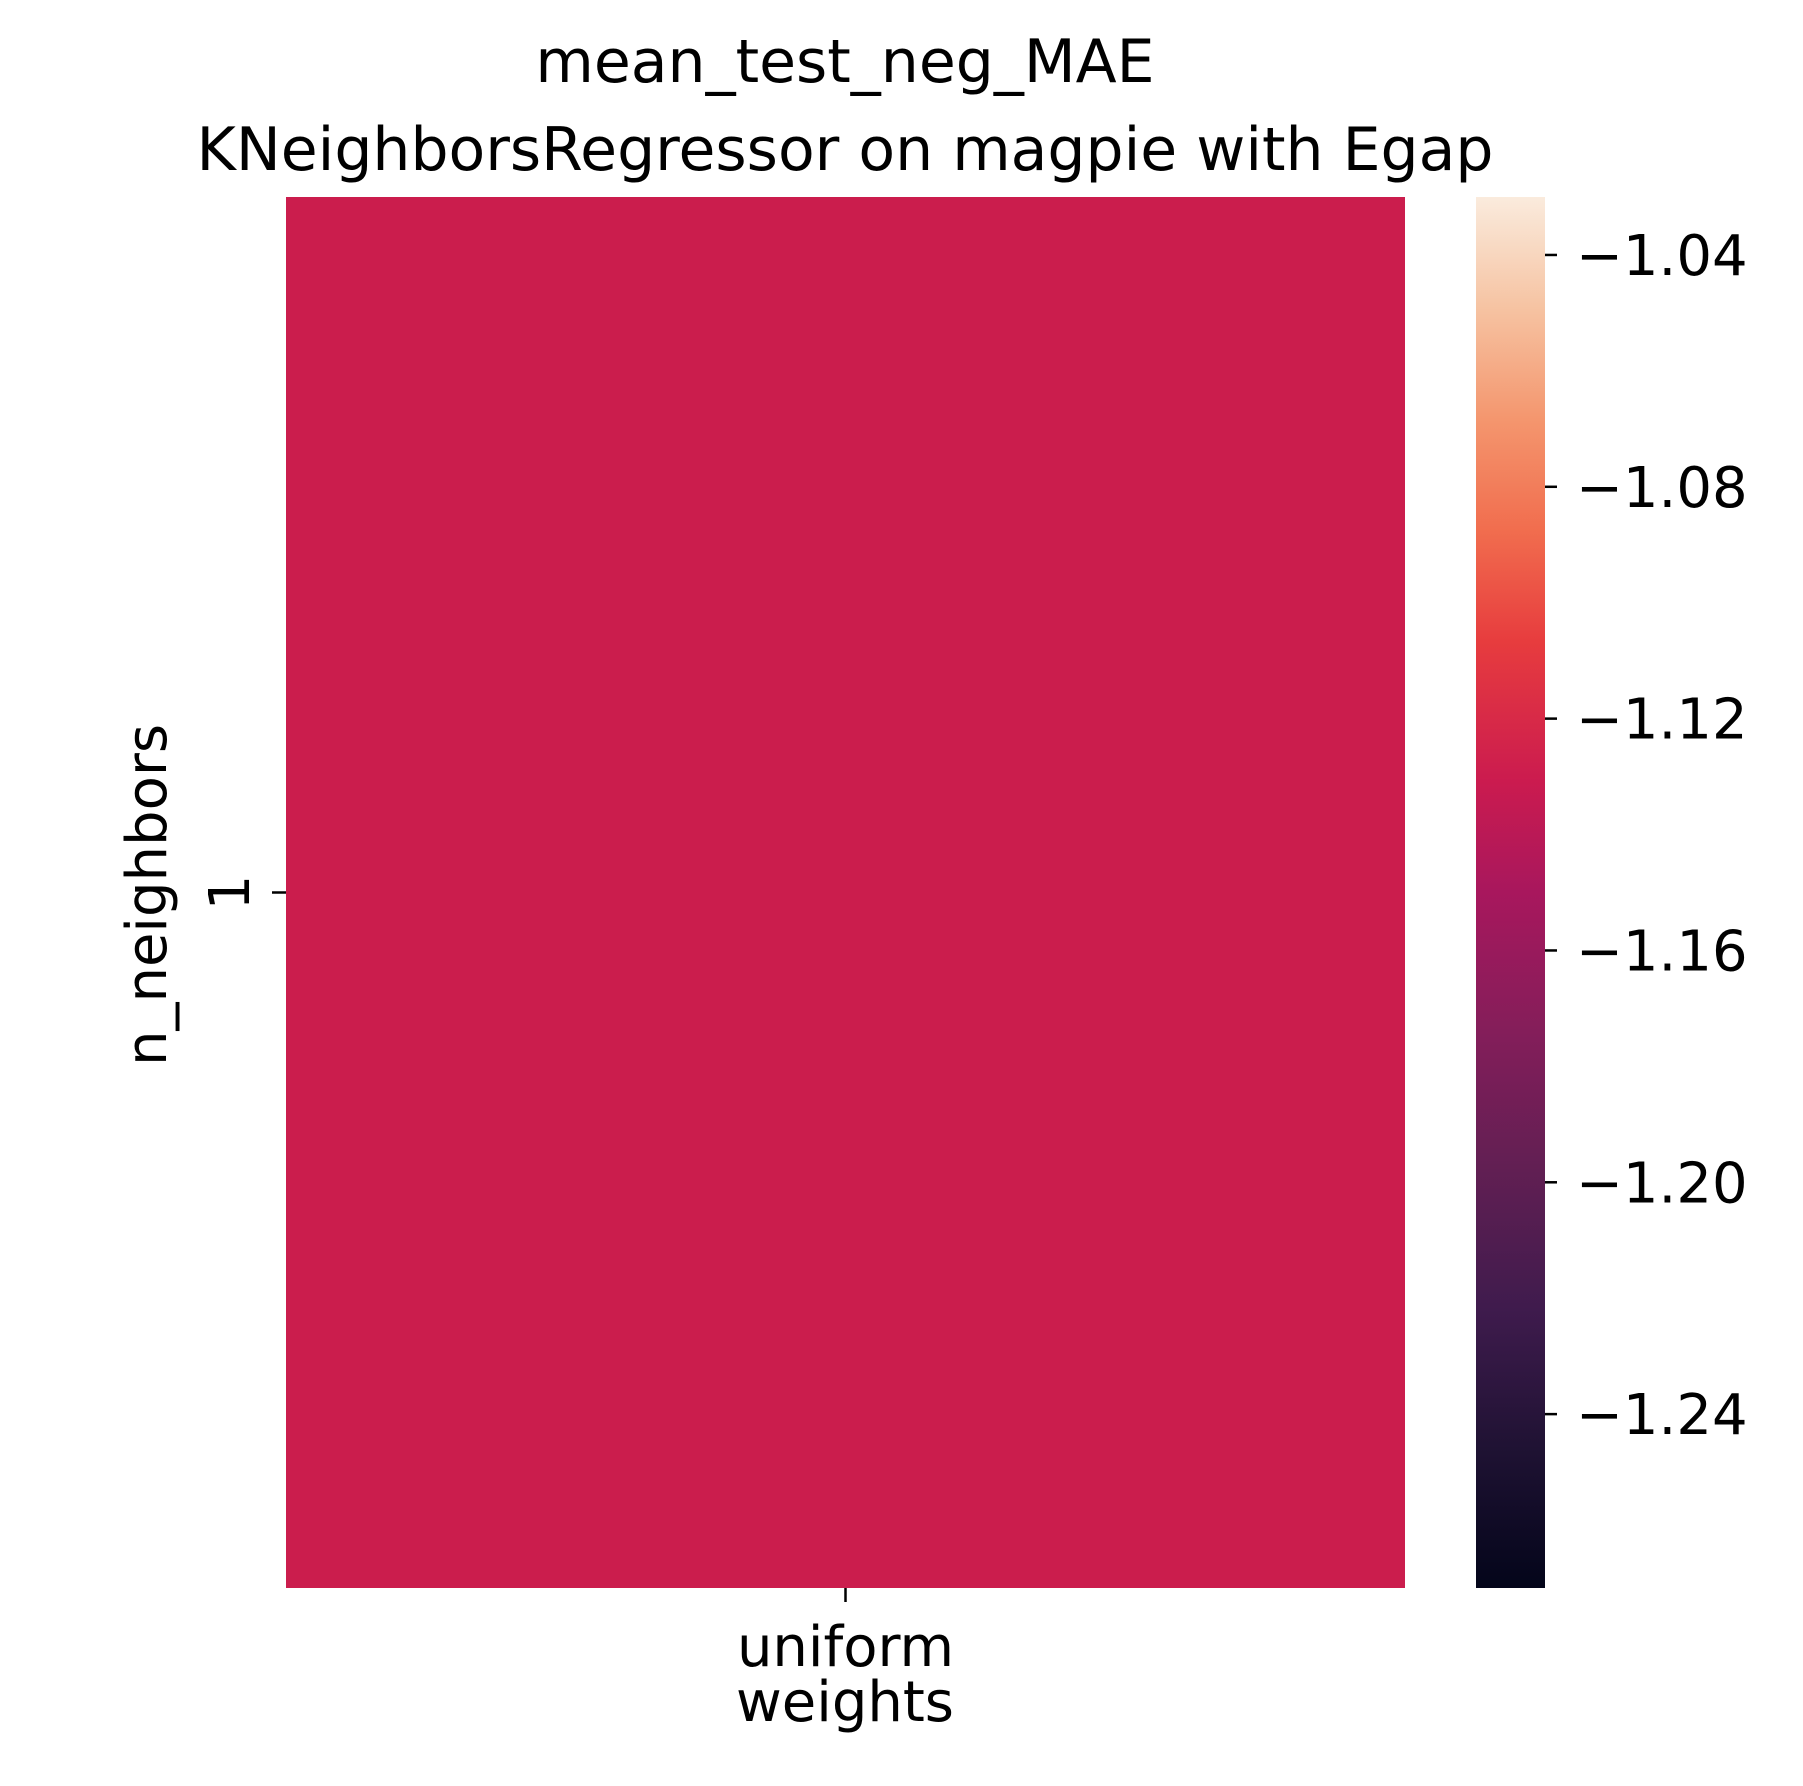  What do you see at coordinates (1510, 892) in the screenshot?
I see `colorbar` at bounding box center [1510, 892].